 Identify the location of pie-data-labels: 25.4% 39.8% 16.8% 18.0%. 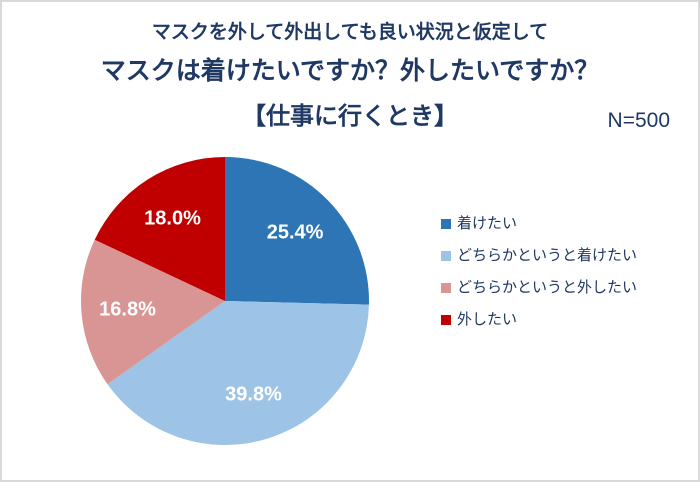
(211, 306).